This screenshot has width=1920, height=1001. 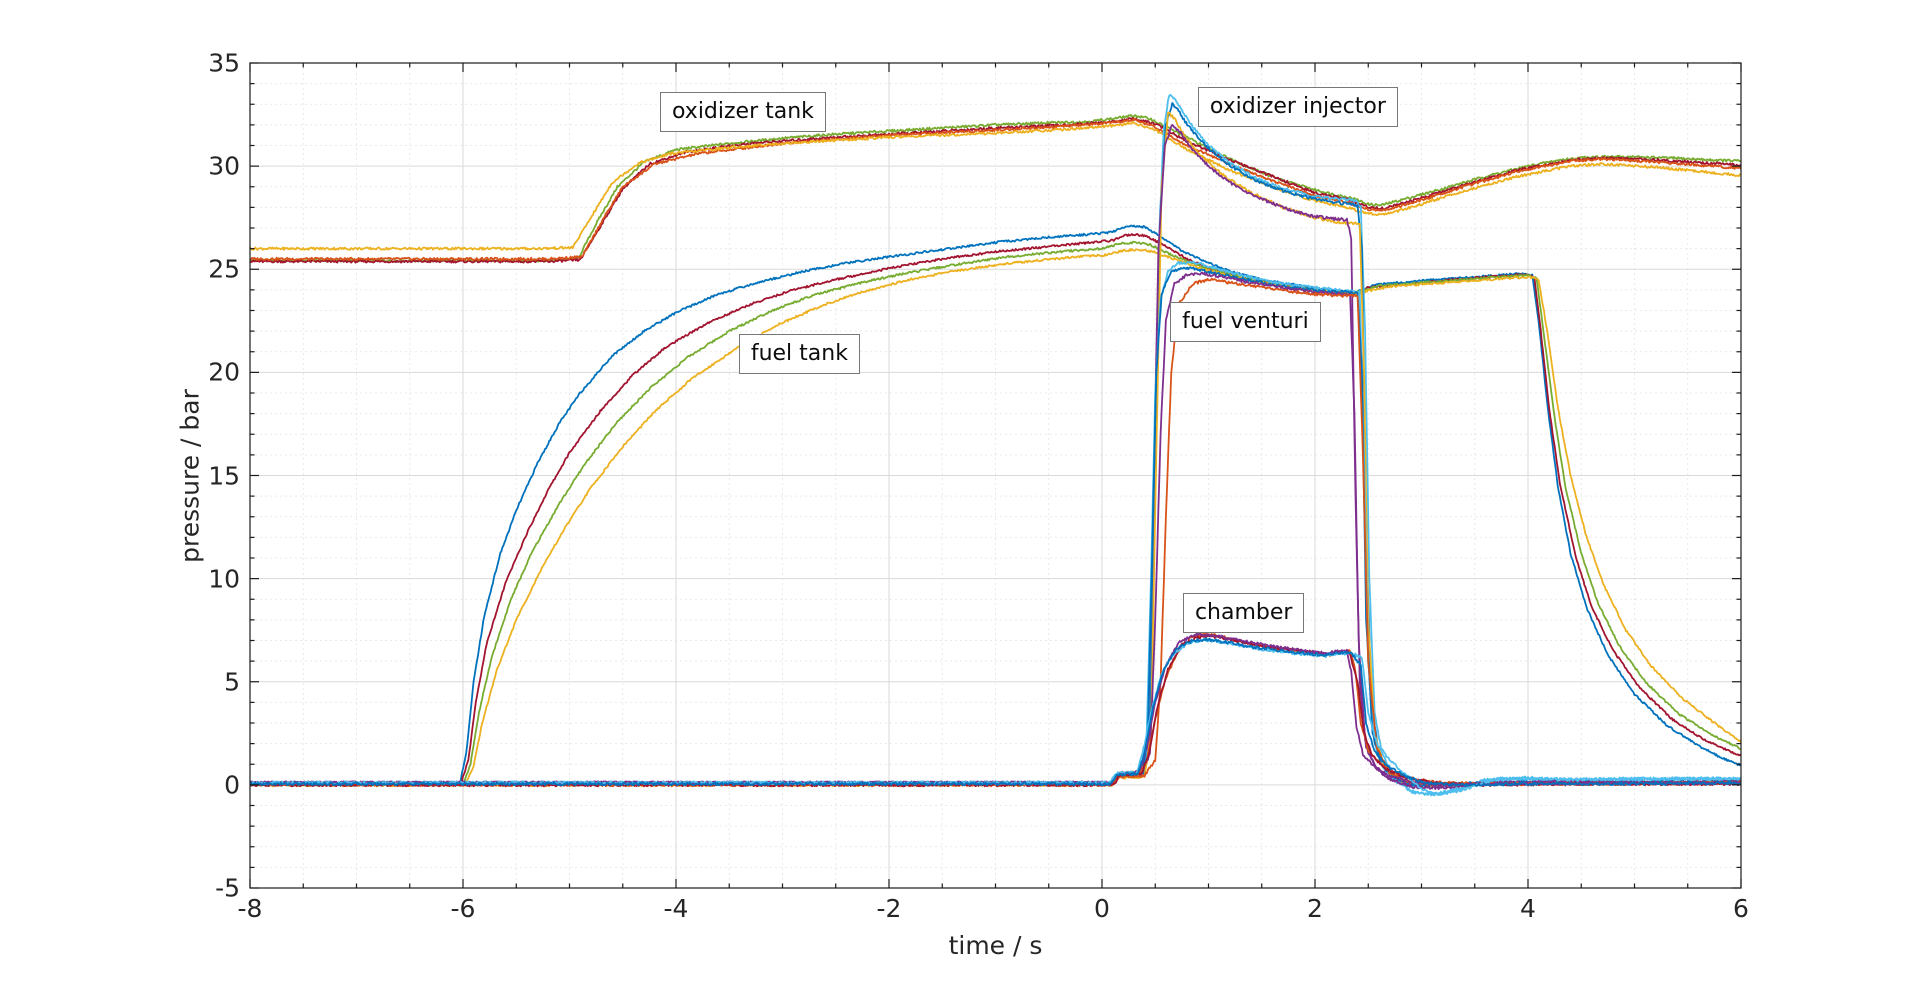 What do you see at coordinates (1297, 106) in the screenshot?
I see `annotation-oxidizer-injector: oxidizer injector` at bounding box center [1297, 106].